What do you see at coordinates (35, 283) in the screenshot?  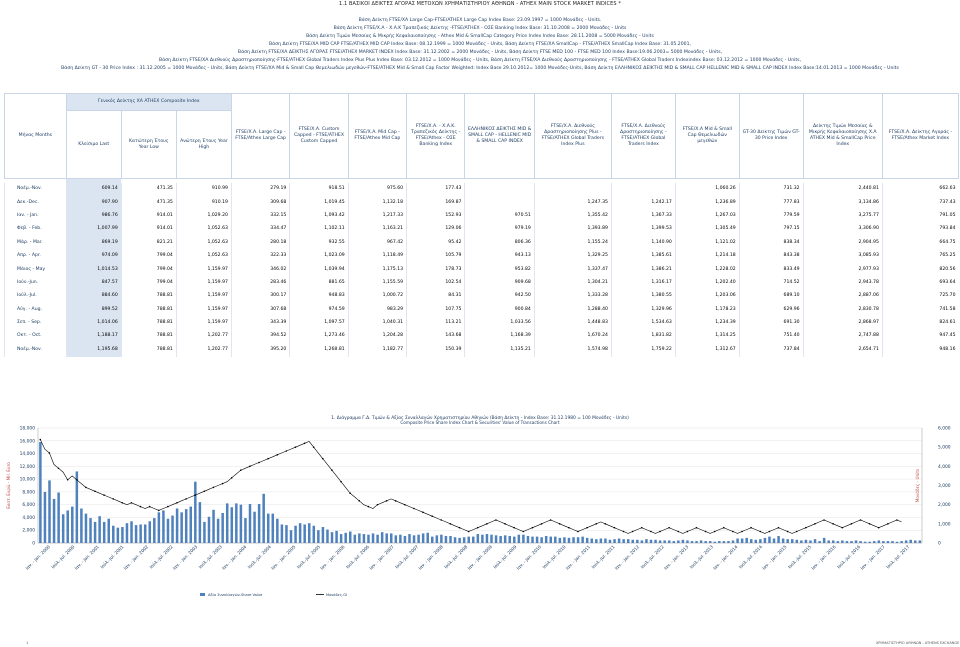 I see `month-cell: Ιούν.-Jun.` at bounding box center [35, 283].